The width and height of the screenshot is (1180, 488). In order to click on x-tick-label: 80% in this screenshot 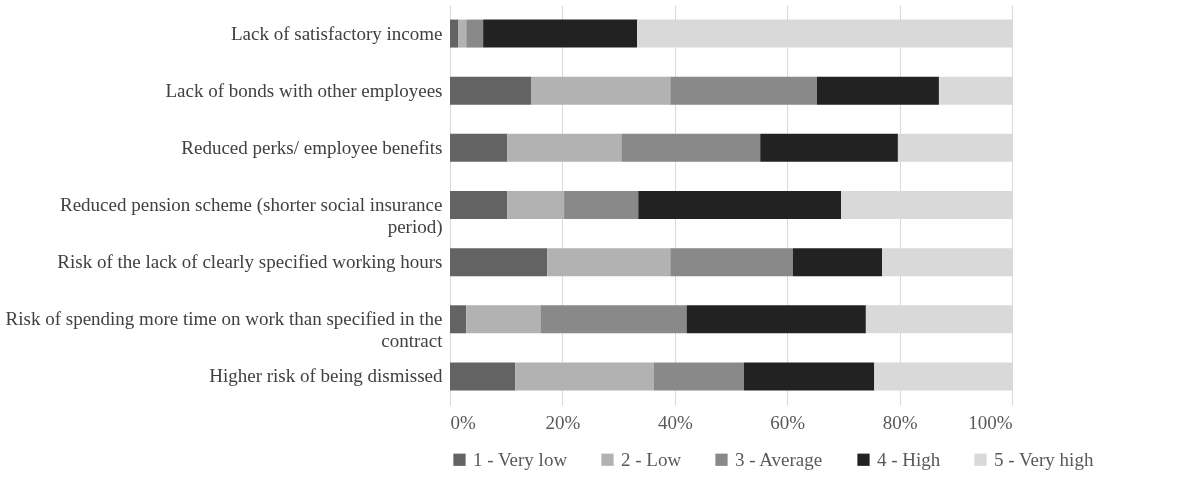, I will do `click(900, 422)`.